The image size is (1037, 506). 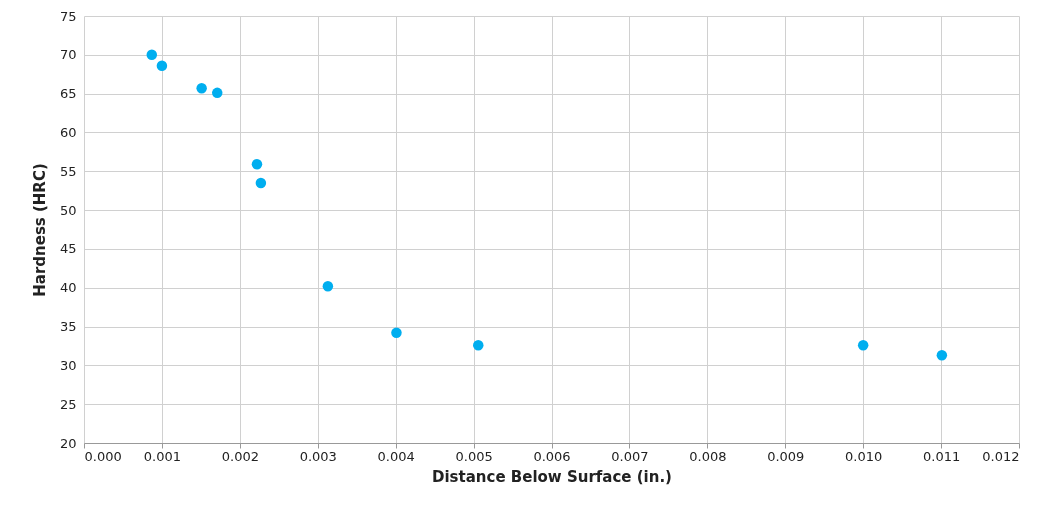 I want to click on x-tick-label: 0.003, so click(x=318, y=456).